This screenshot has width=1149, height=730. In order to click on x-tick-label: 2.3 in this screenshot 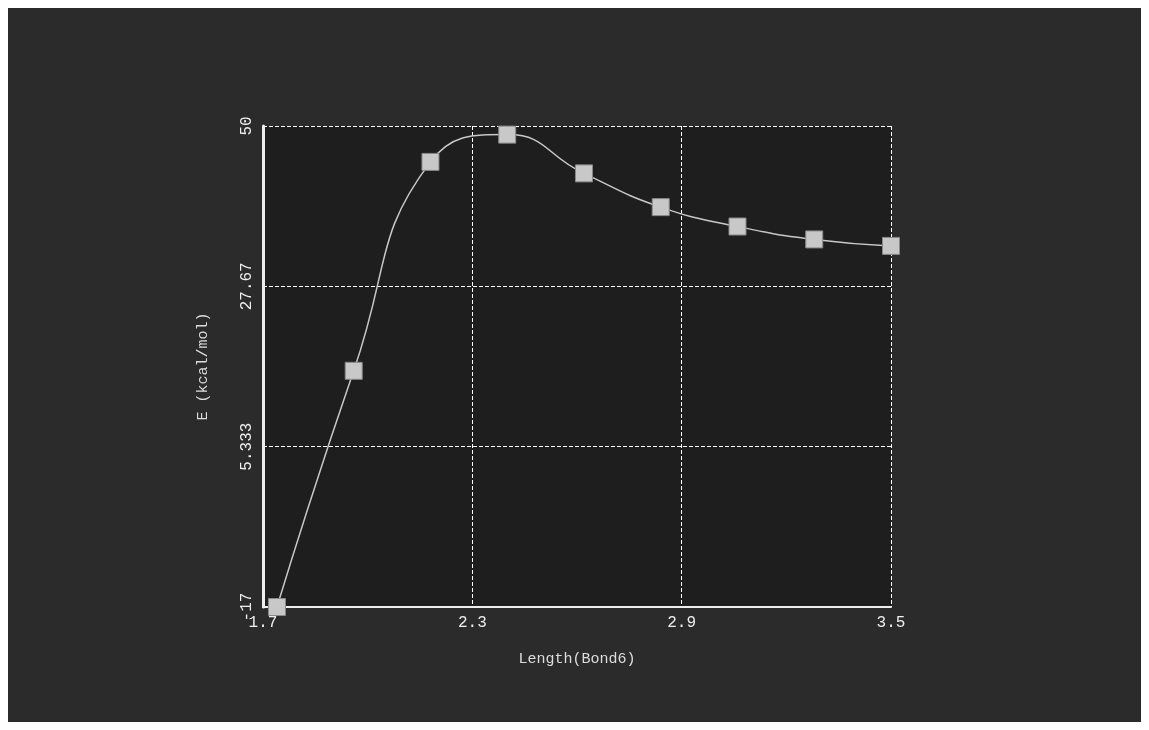, I will do `click(472, 623)`.